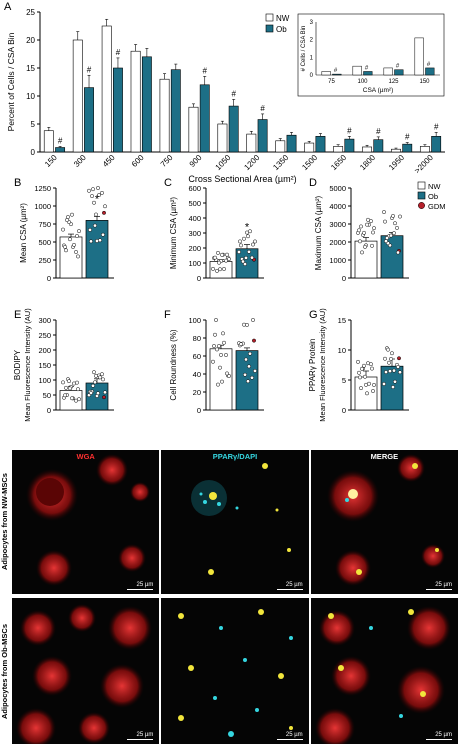 The image size is (460, 744). Describe the element at coordinates (421, 195) in the screenshot. I see `legend-swatch` at that location.